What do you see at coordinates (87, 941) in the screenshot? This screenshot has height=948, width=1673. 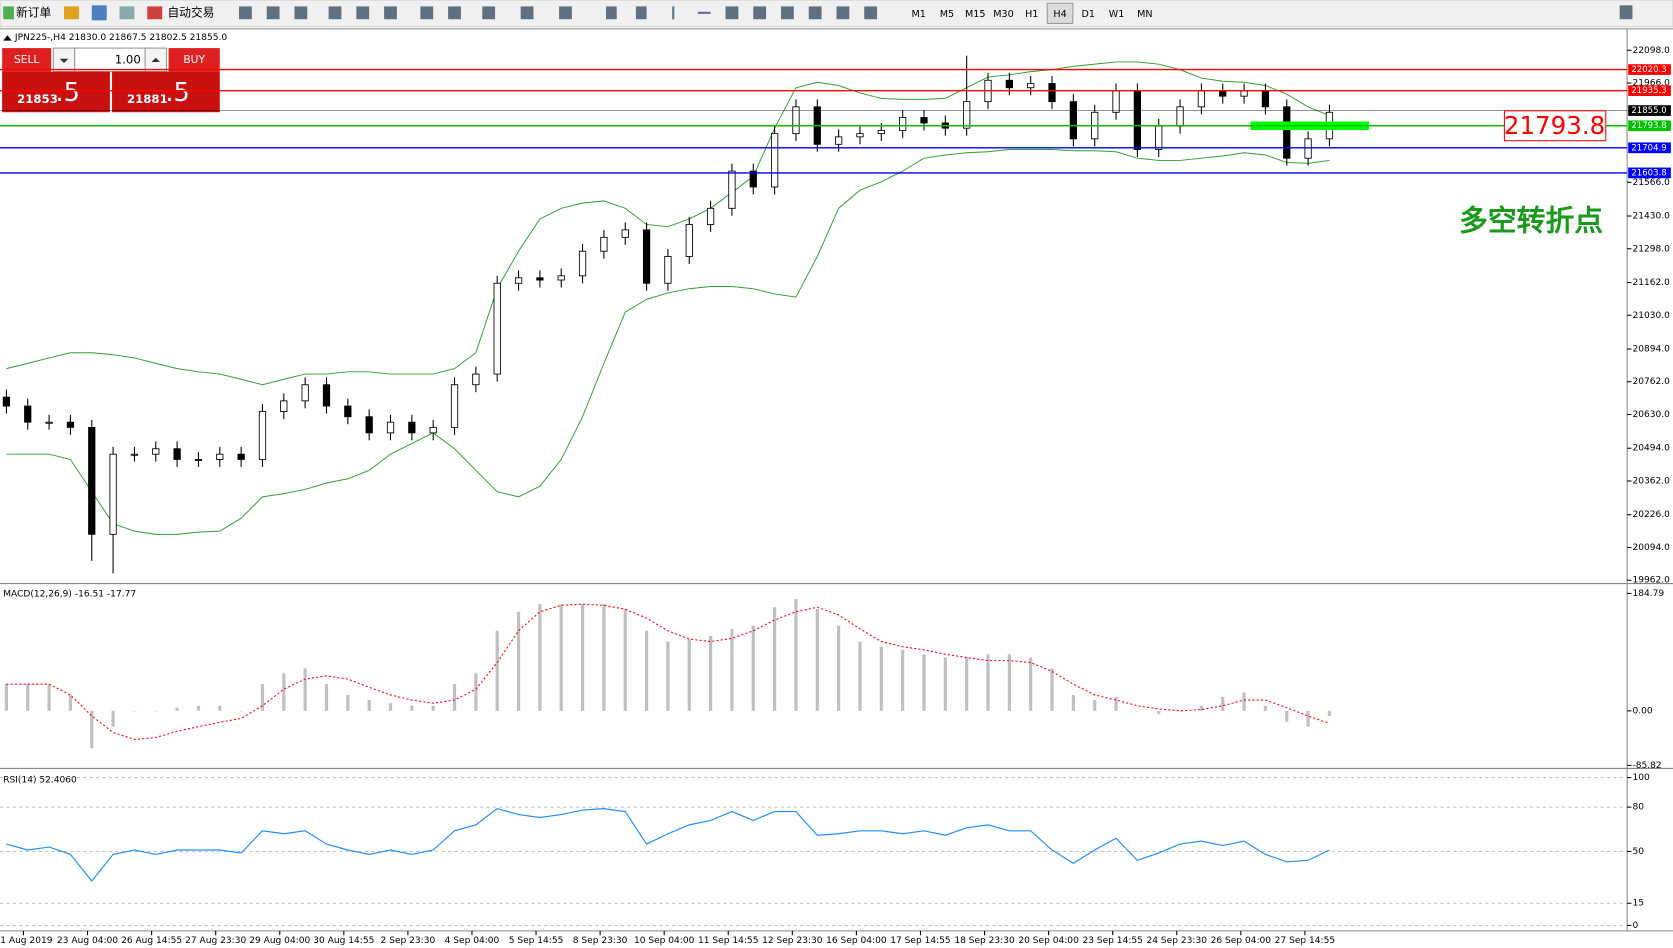 I see `x-tick-label: 23 Aug 04:00` at bounding box center [87, 941].